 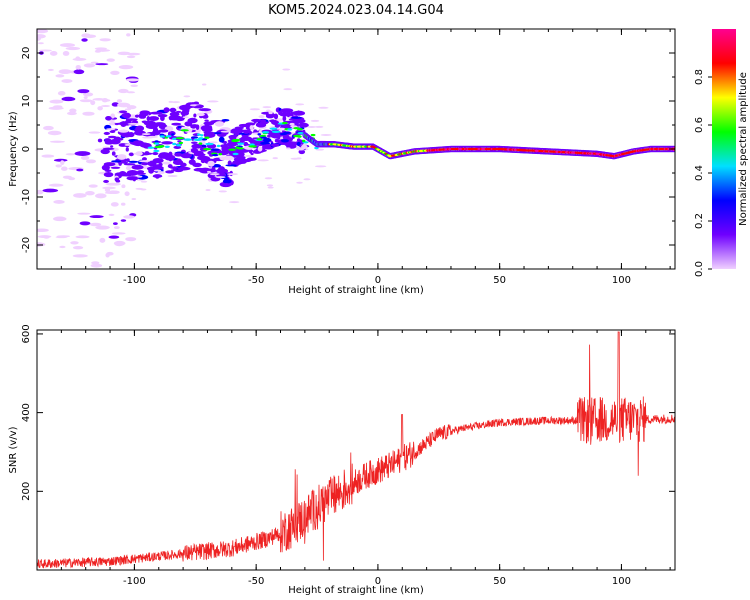 I want to click on snr-y-tick-label: 400, so click(x=26, y=412).